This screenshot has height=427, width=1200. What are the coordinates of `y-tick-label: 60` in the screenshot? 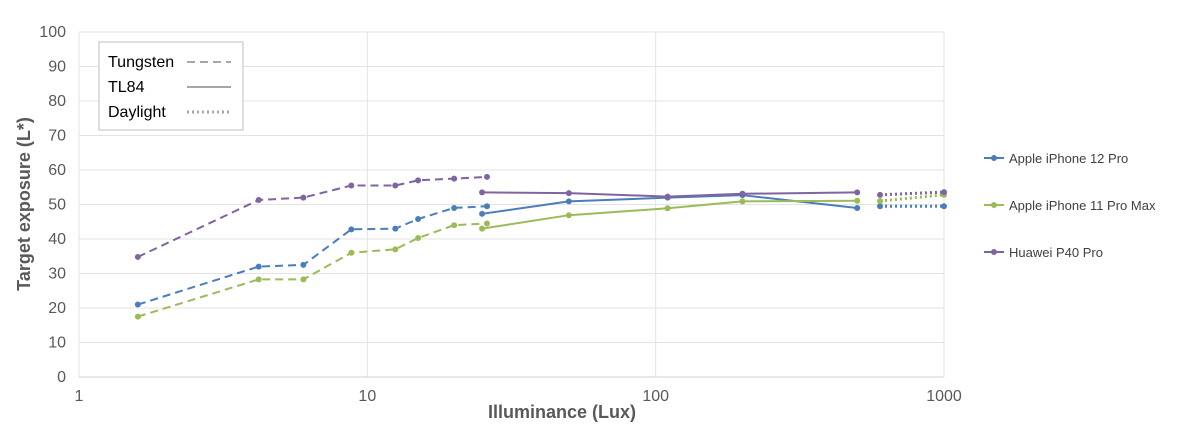 It's located at (57, 170).